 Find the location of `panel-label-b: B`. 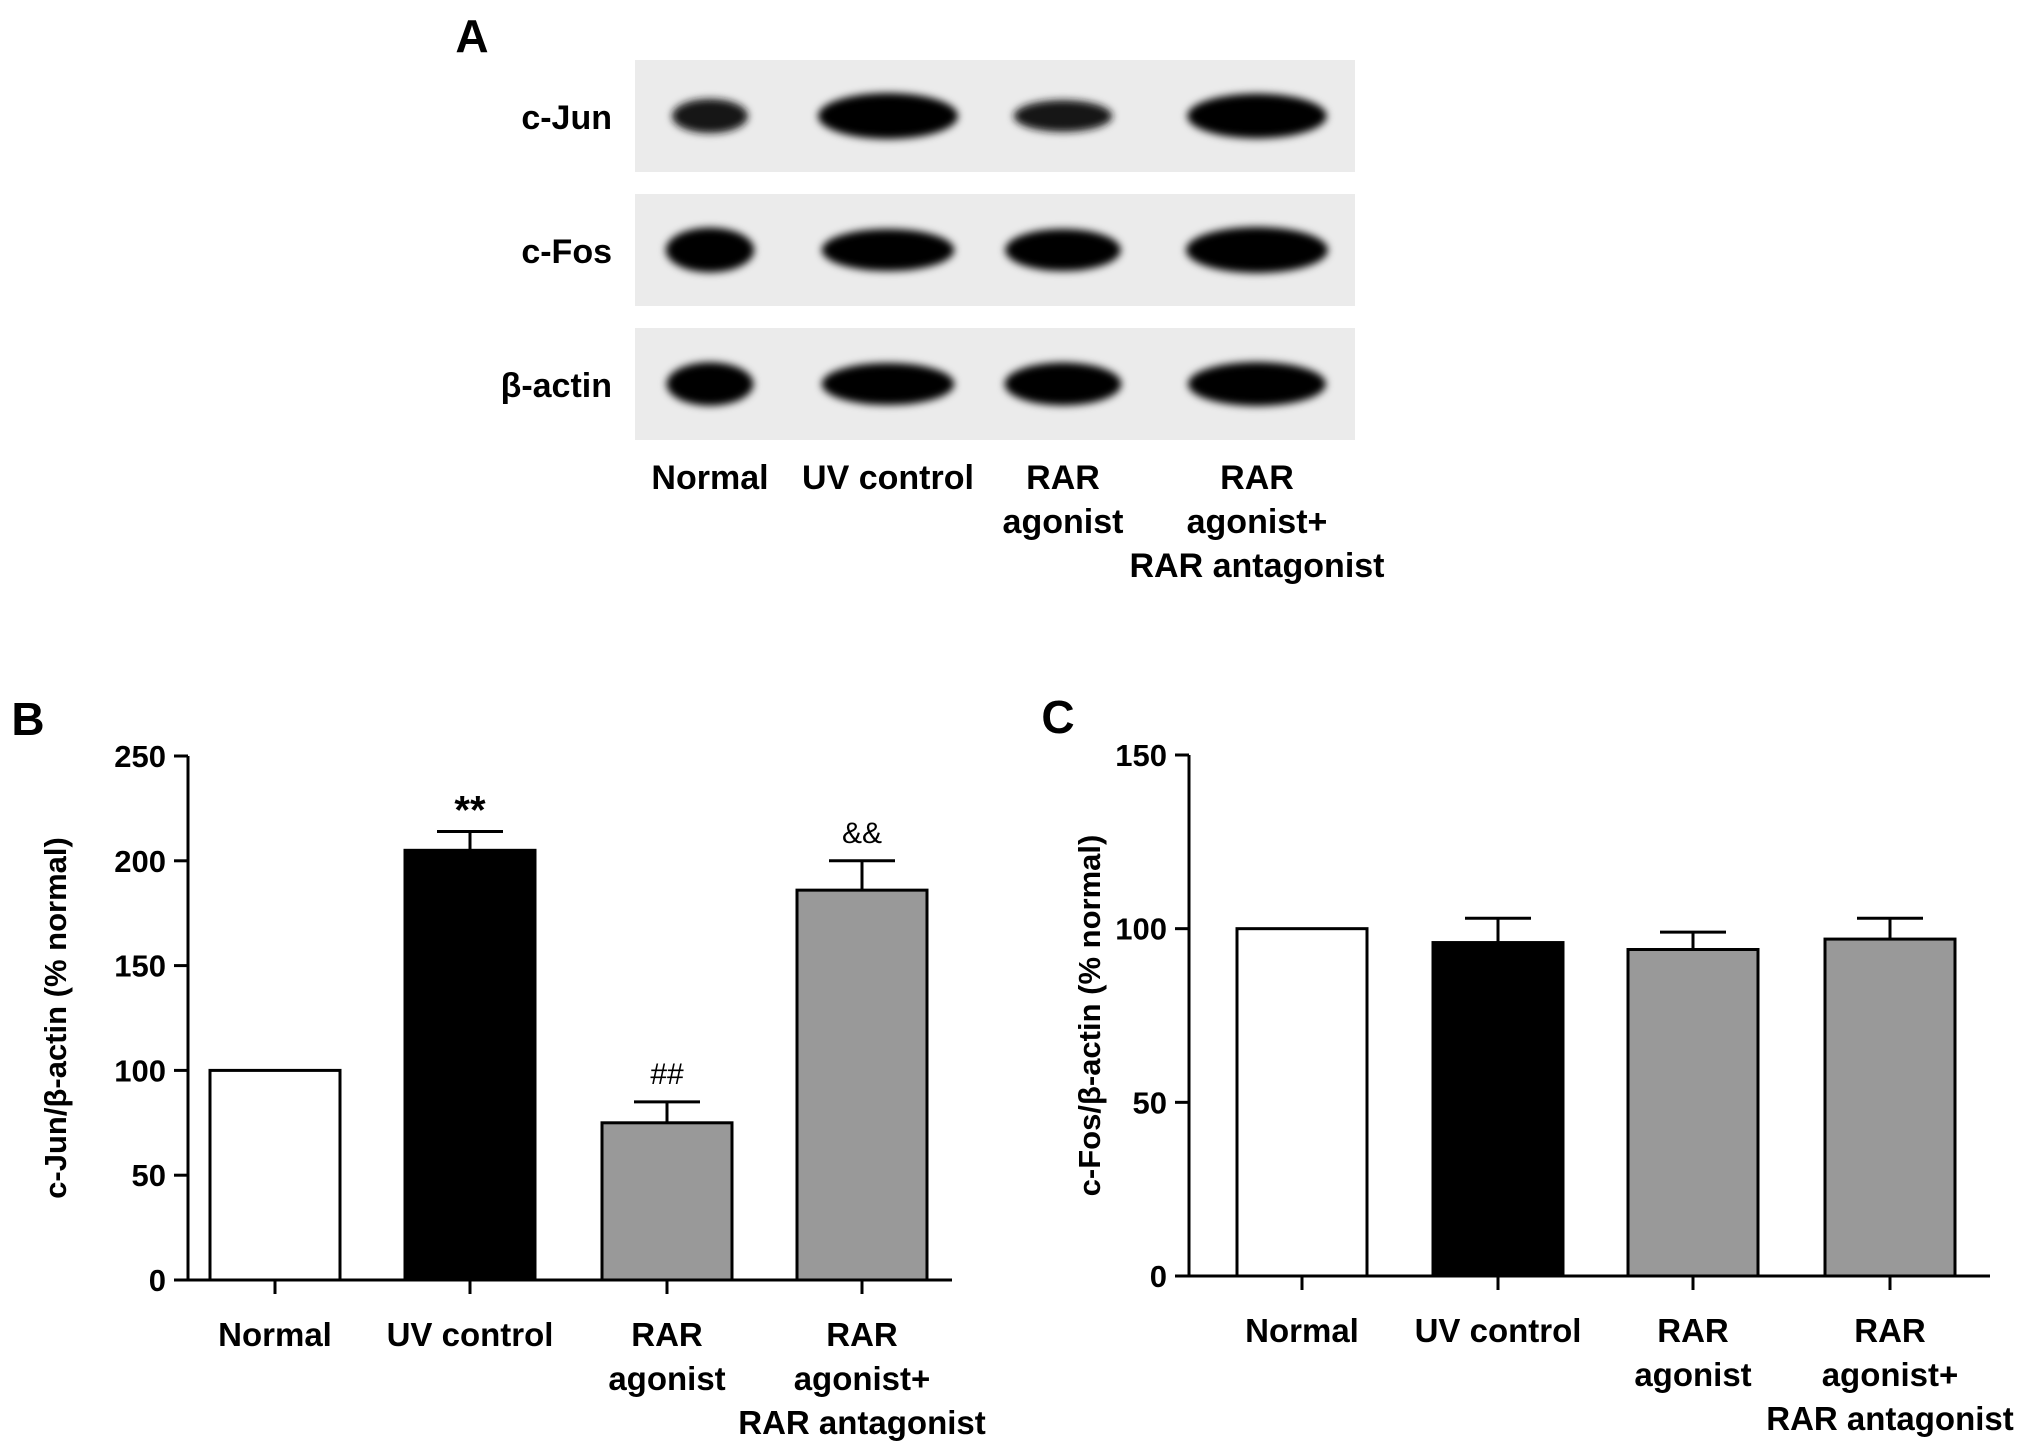

panel-label-b: B is located at coordinates (27, 719).